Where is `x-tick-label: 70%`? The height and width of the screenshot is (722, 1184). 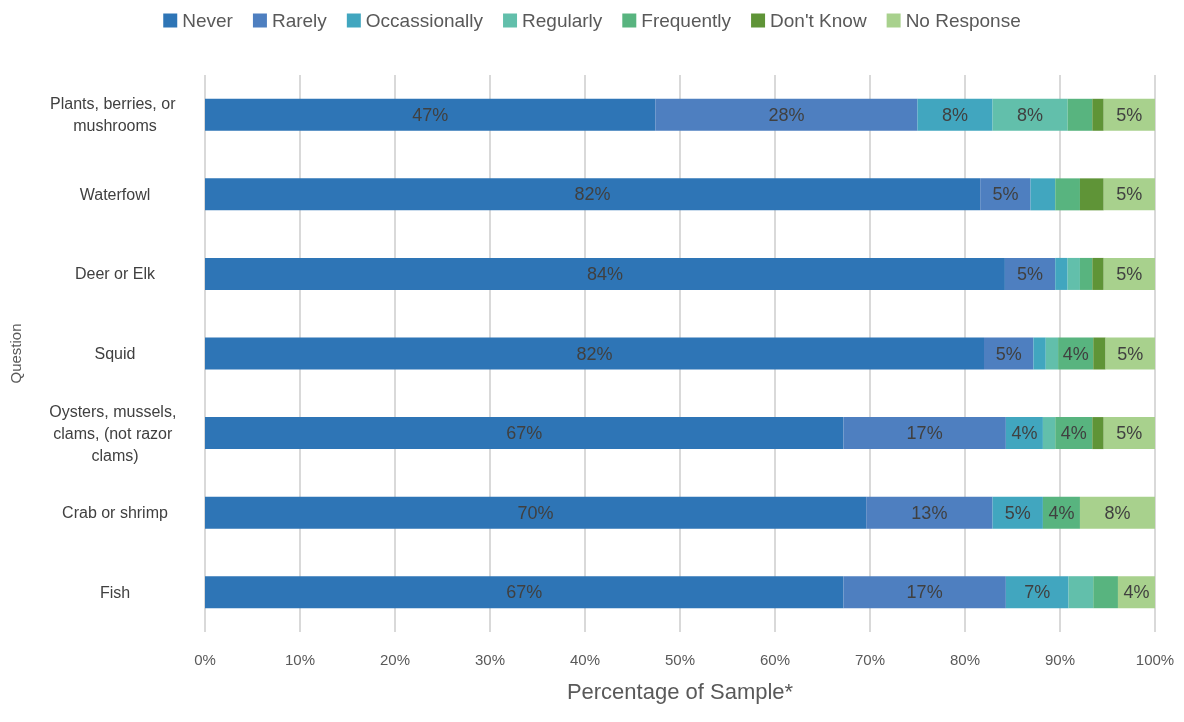 x-tick-label: 70% is located at coordinates (870, 659).